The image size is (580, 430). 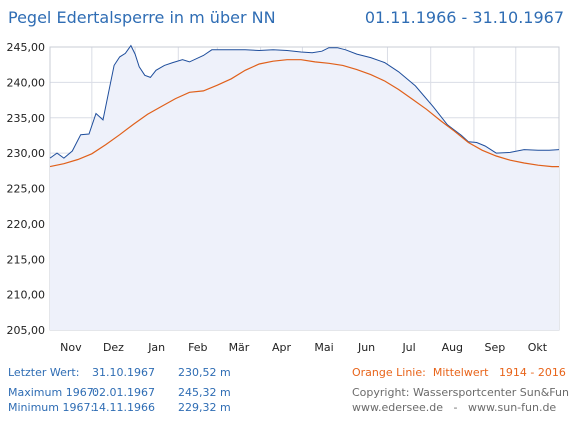 I want to click on max-value-label: Maximum 1967:, so click(x=53, y=392).